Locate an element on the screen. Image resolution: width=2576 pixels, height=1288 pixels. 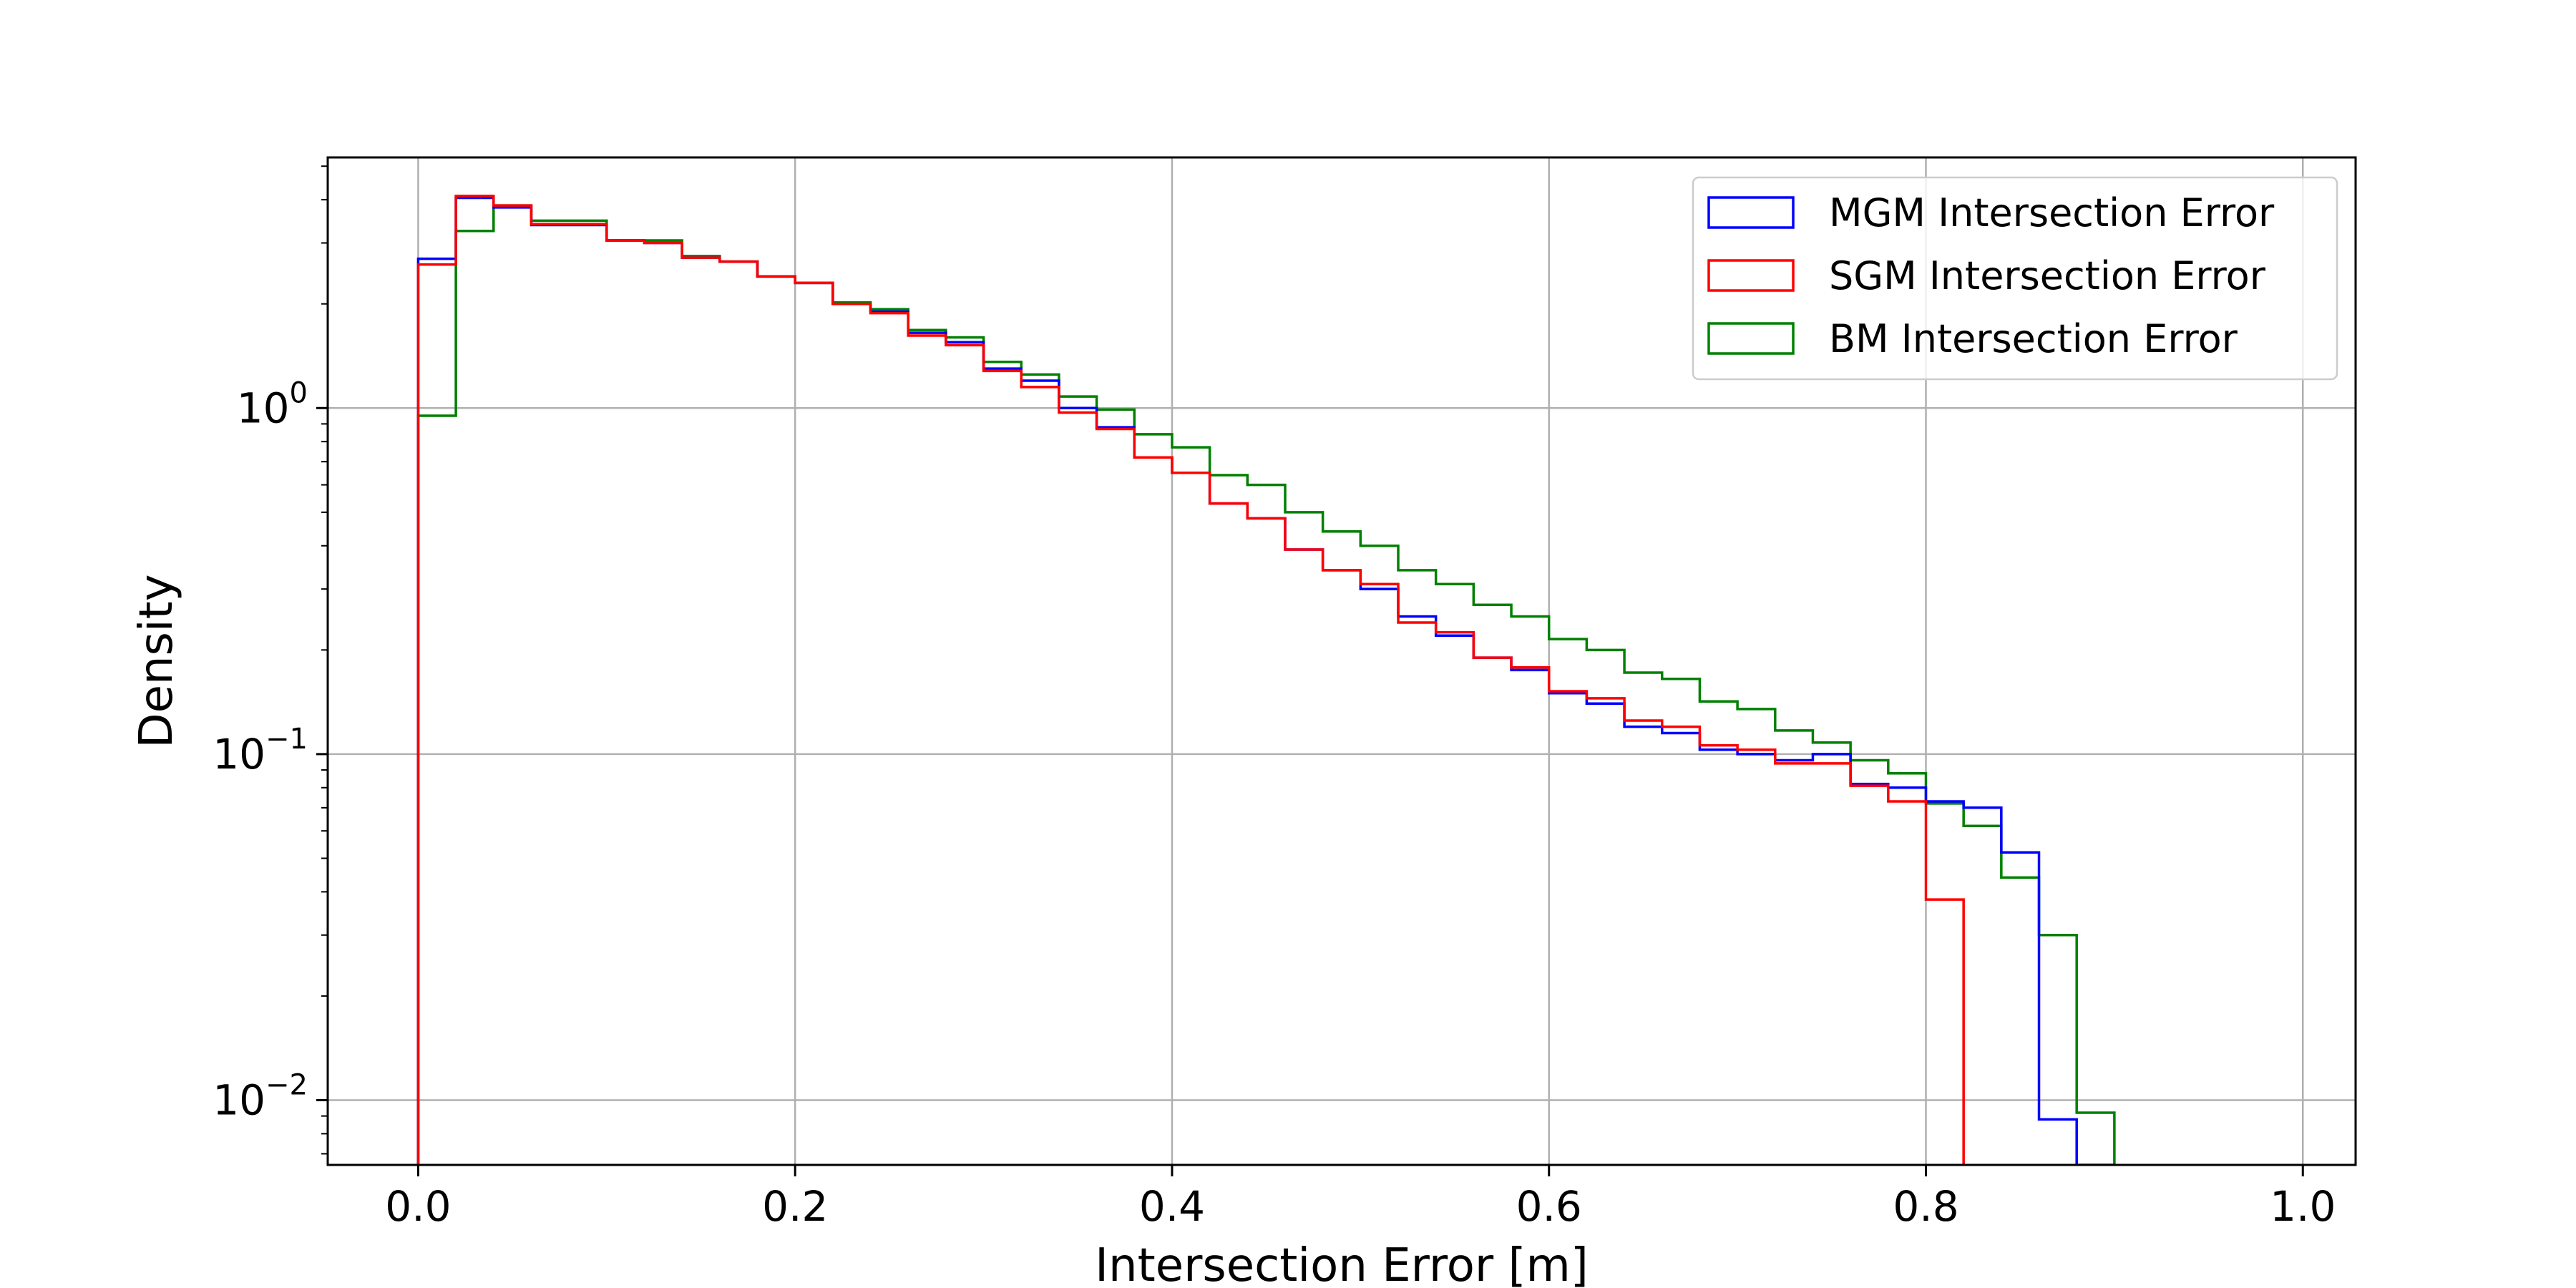
x-tick-label: 0.2 is located at coordinates (795, 1206).